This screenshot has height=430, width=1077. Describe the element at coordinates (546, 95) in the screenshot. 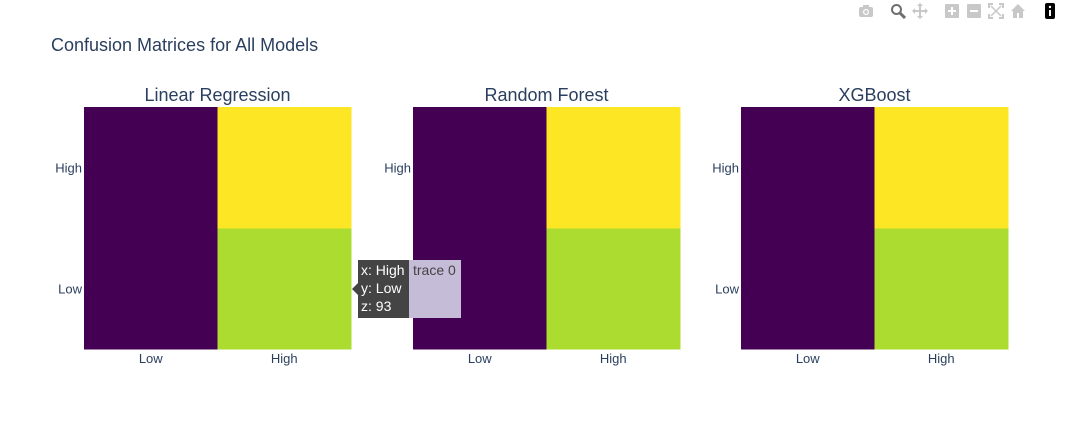

I see `subplot-title: Random Forest` at that location.